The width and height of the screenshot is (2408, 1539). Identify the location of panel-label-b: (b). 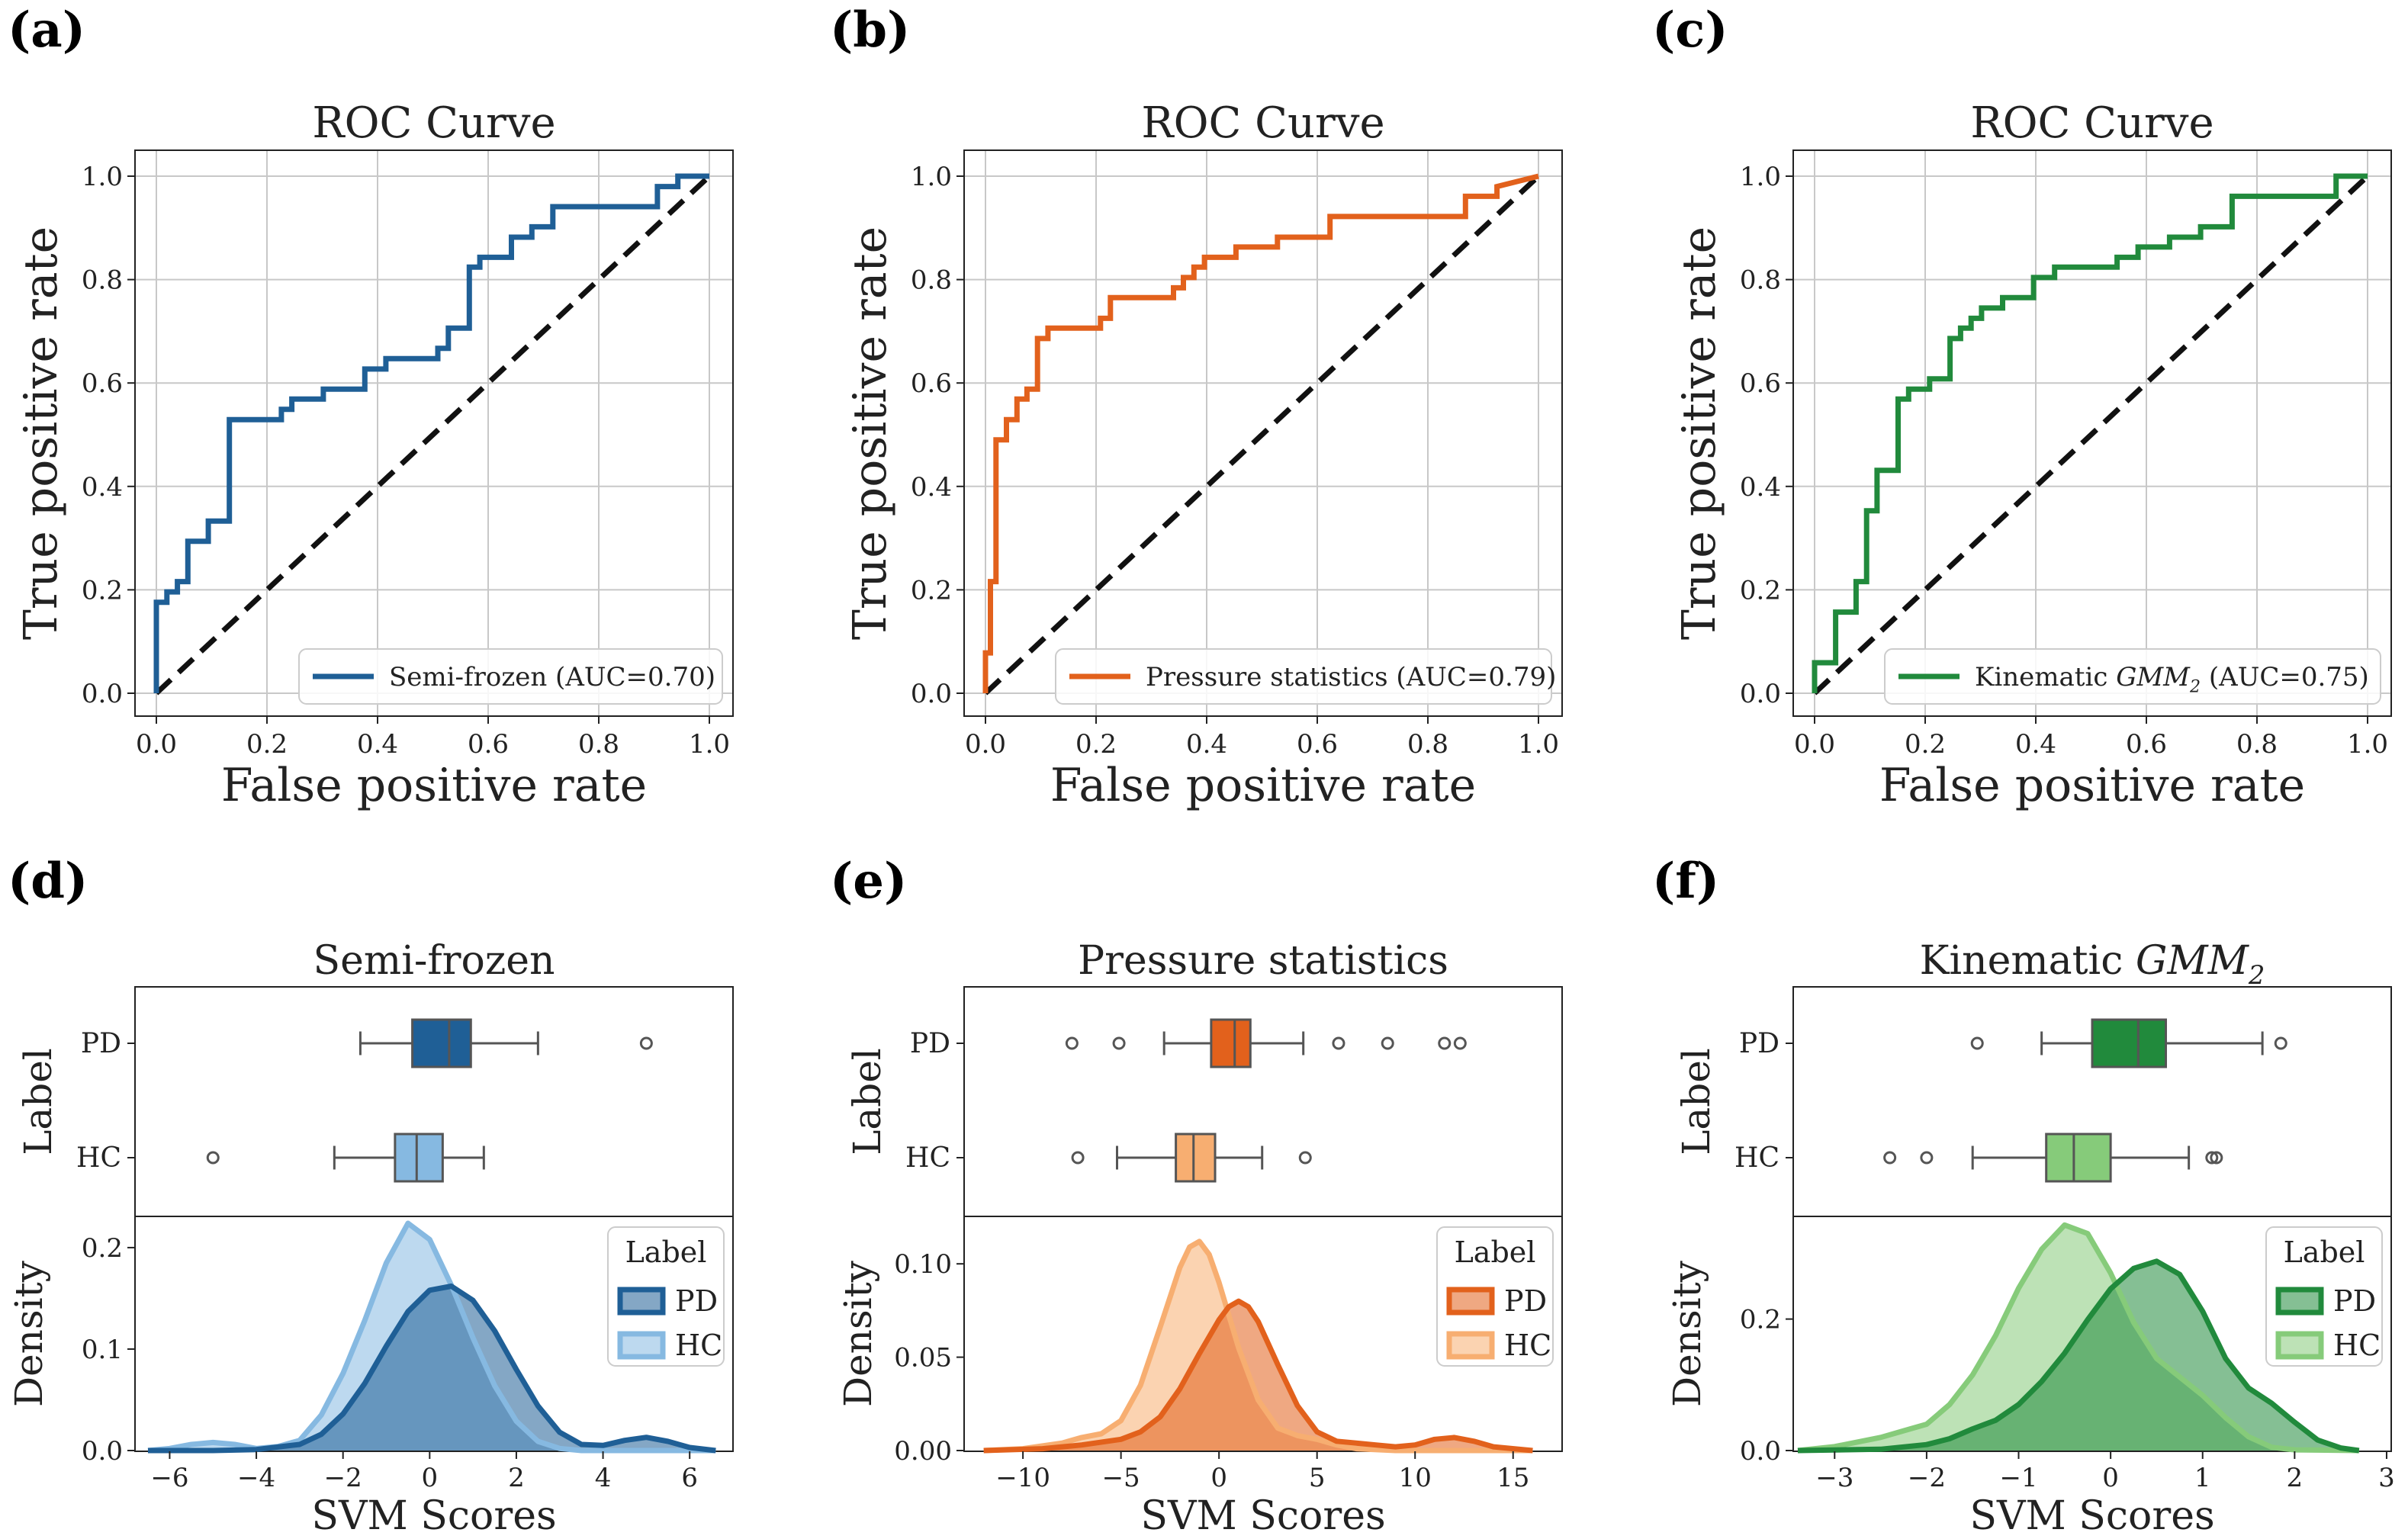
(870, 30).